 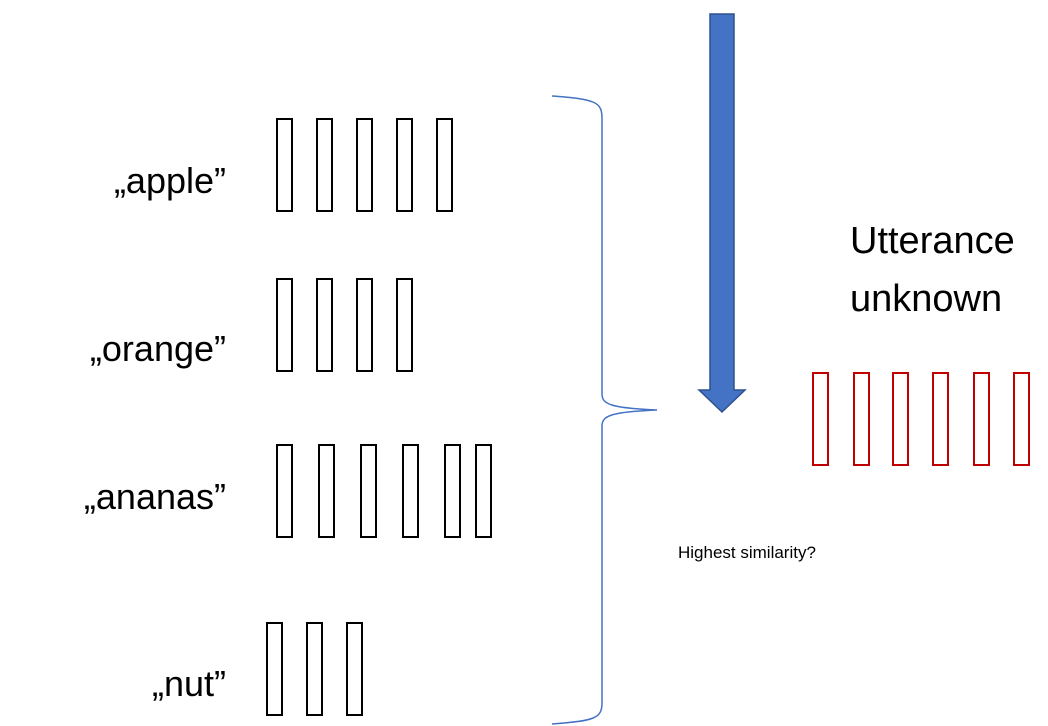 What do you see at coordinates (169, 180) in the screenshot?
I see `word-label-apple: „apple”` at bounding box center [169, 180].